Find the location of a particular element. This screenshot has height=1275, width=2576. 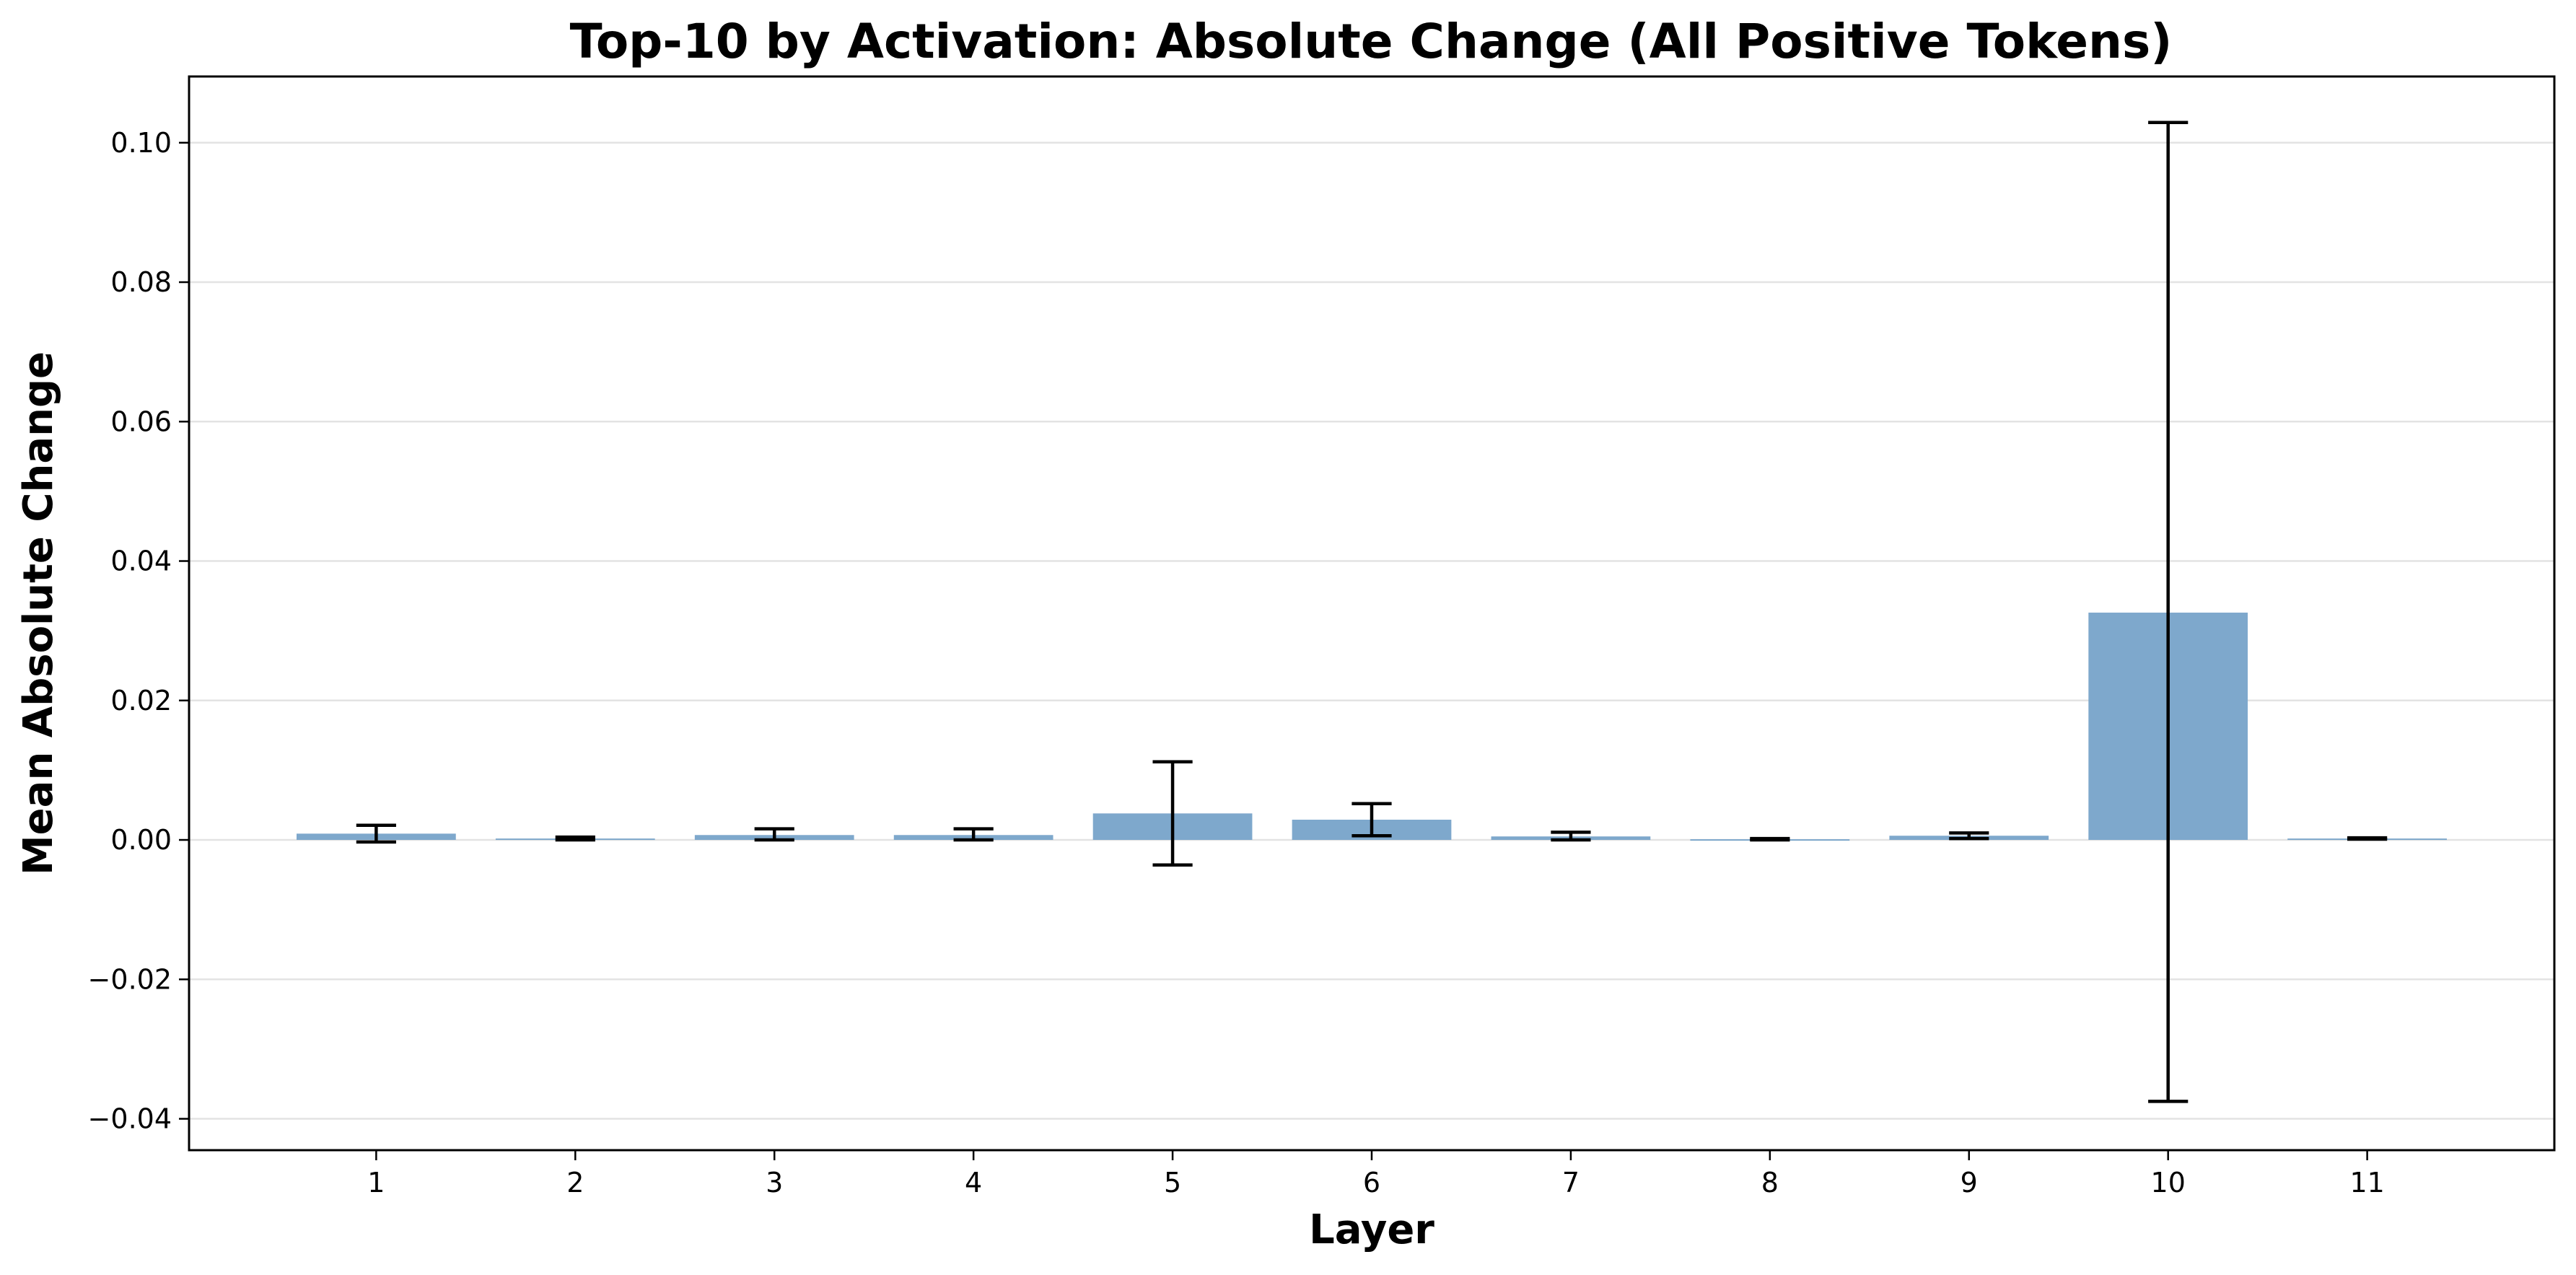

y-tick-label: −0.04 is located at coordinates (130, 1119).